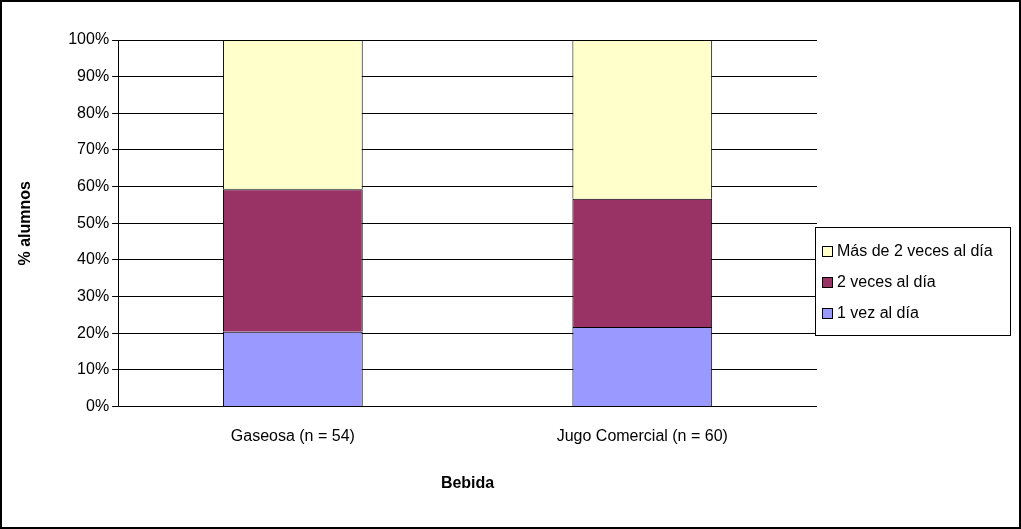 This screenshot has width=1021, height=529. What do you see at coordinates (93, 369) in the screenshot?
I see `y-tick-label: 10%` at bounding box center [93, 369].